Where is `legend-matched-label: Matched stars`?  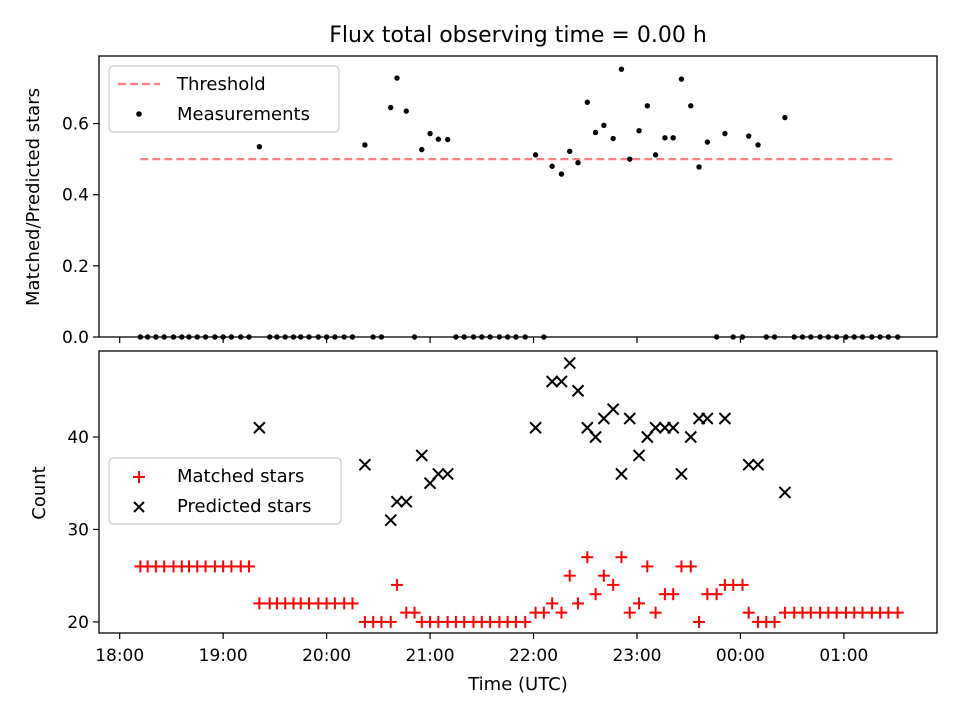 legend-matched-label: Matched stars is located at coordinates (240, 476).